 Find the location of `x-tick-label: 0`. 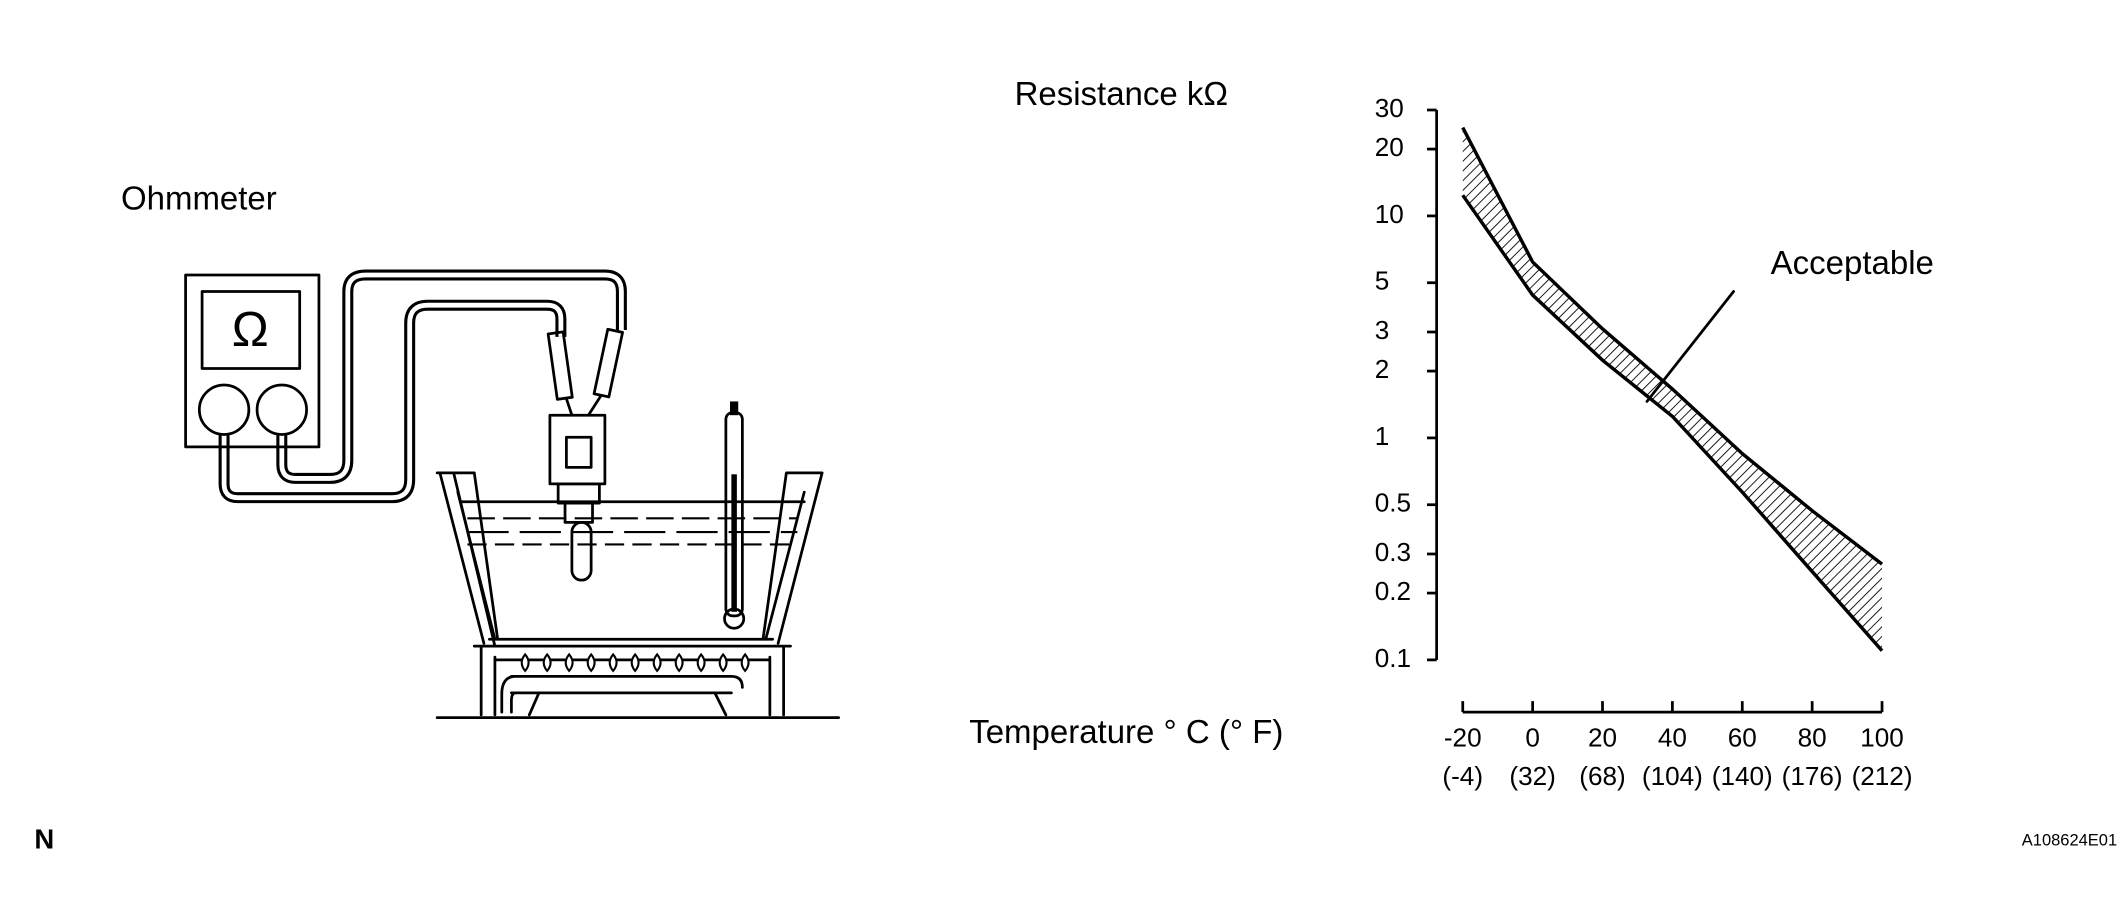

x-tick-label: 0 is located at coordinates (1532, 738).